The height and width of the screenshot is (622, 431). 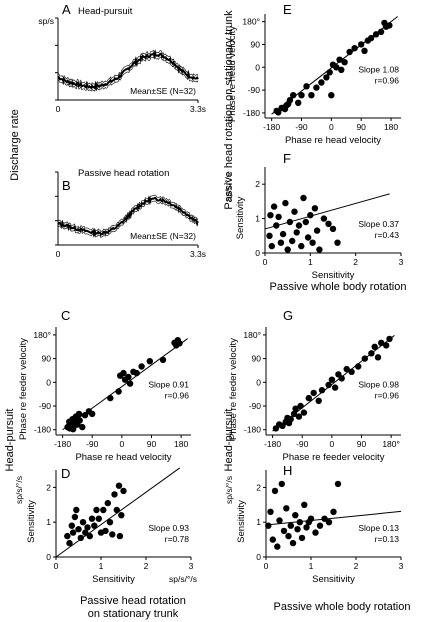 What do you see at coordinates (271, 127) in the screenshot?
I see `x-tick-label: -180` at bounding box center [271, 127].